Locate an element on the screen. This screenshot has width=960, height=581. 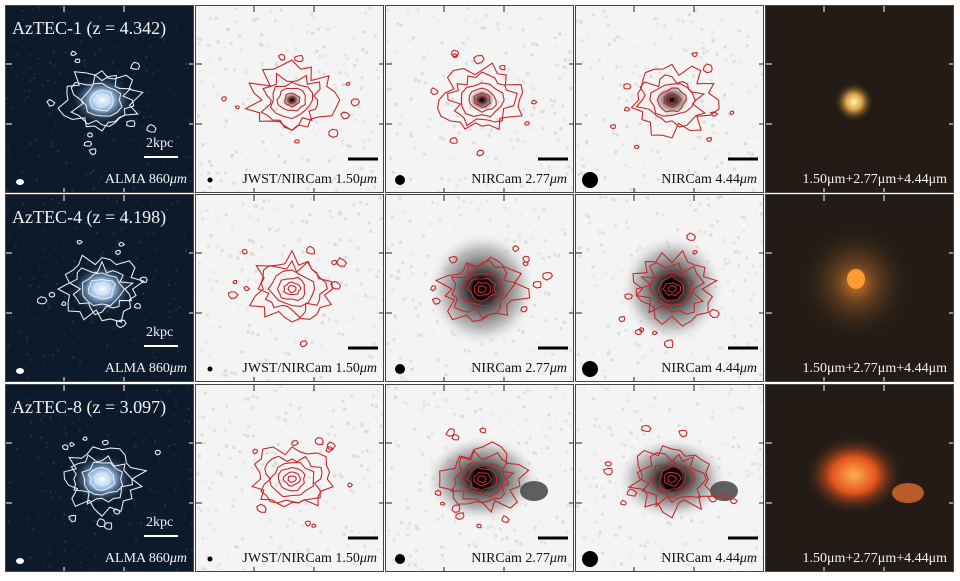
panel-aztec-4-rgb: 1.50μm+2.77μm+4.44μm is located at coordinates (859, 288).